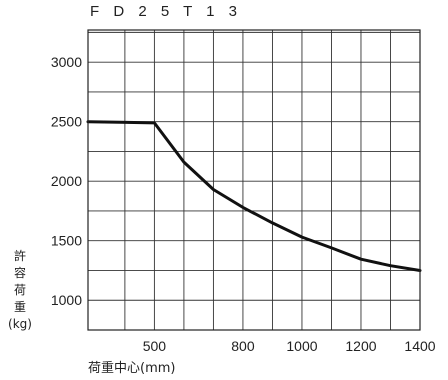 The width and height of the screenshot is (448, 380). I want to click on y-tick-label: 2500, so click(66, 122).